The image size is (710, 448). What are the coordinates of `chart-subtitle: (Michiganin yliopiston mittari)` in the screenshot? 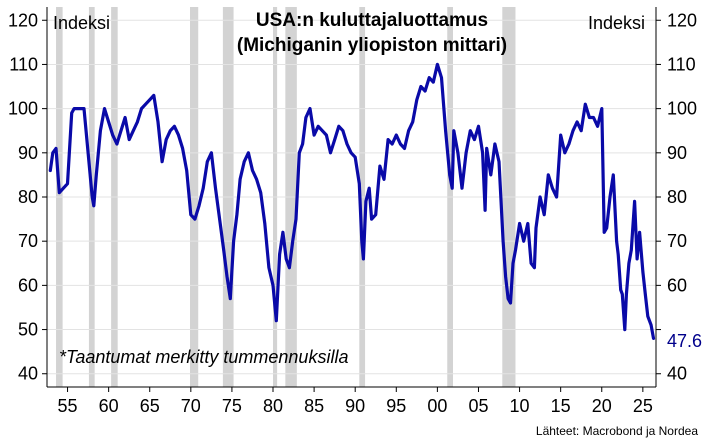 It's located at (372, 45).